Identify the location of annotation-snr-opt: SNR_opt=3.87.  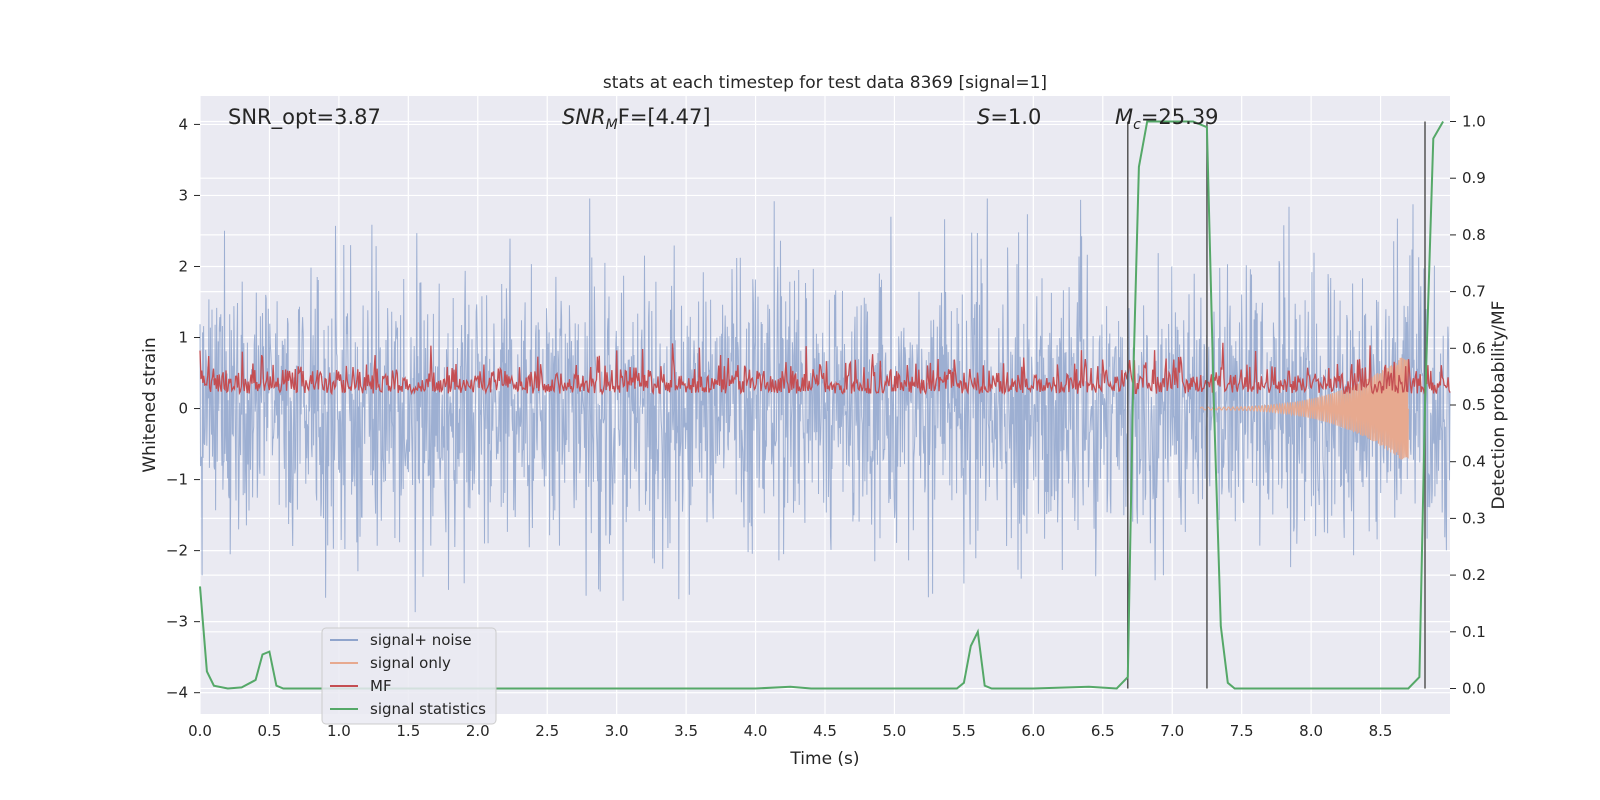
(304, 117).